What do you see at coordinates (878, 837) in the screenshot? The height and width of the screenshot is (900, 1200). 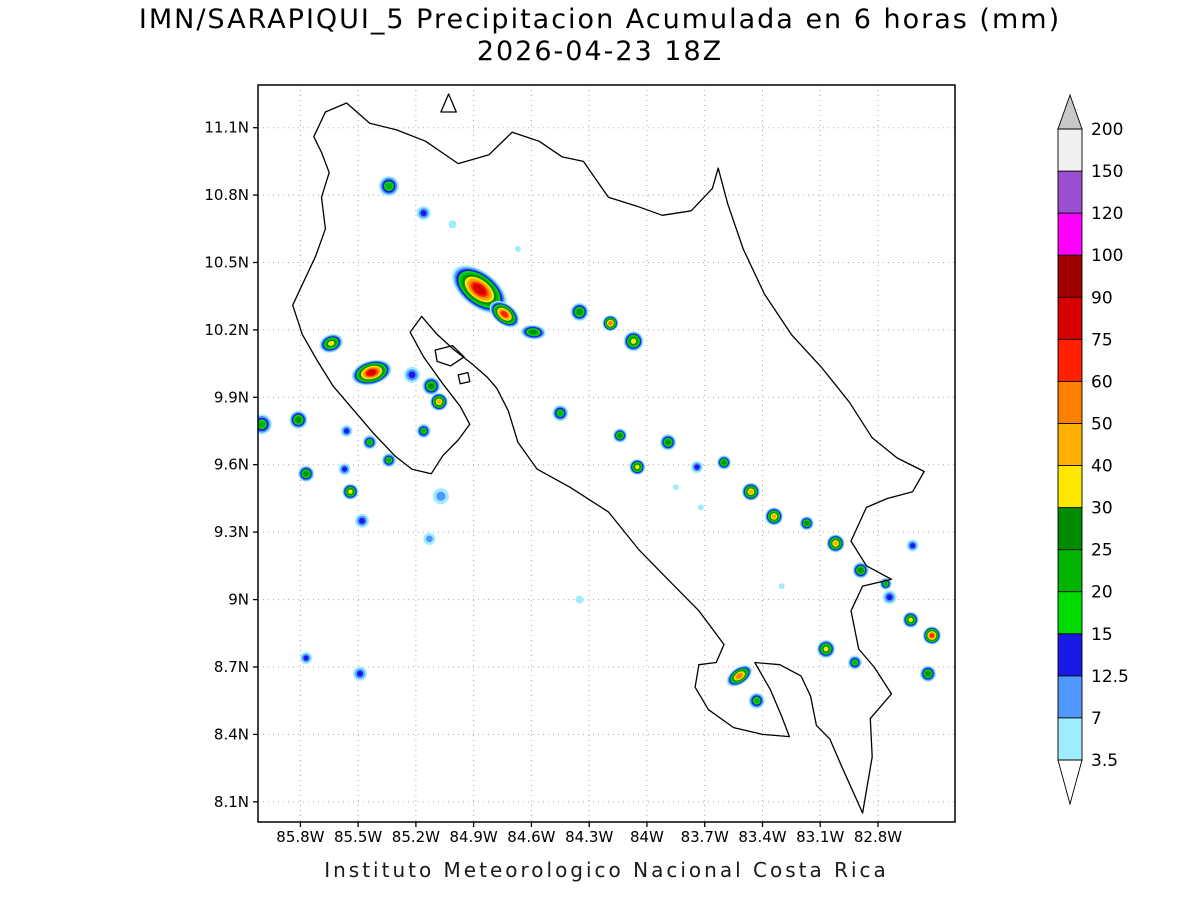 I see `x-tick-label: 82.8W` at bounding box center [878, 837].